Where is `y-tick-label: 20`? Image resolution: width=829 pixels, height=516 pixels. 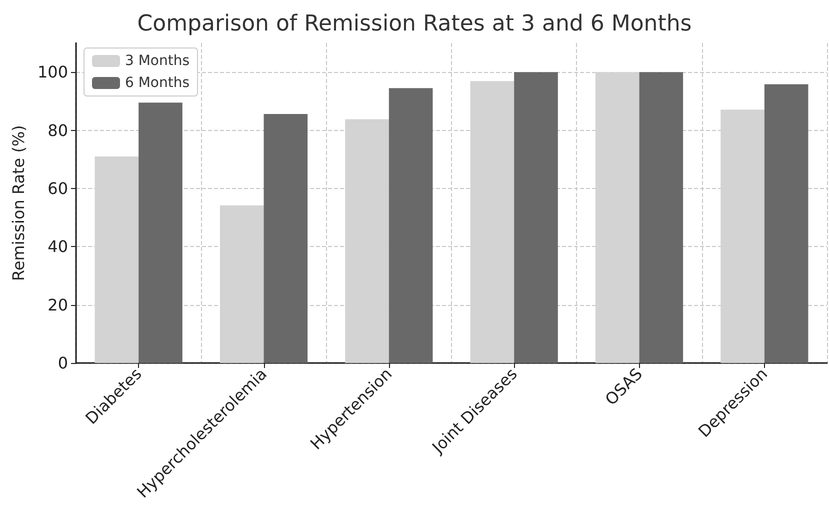
y-tick-label: 20 is located at coordinates (58, 304).